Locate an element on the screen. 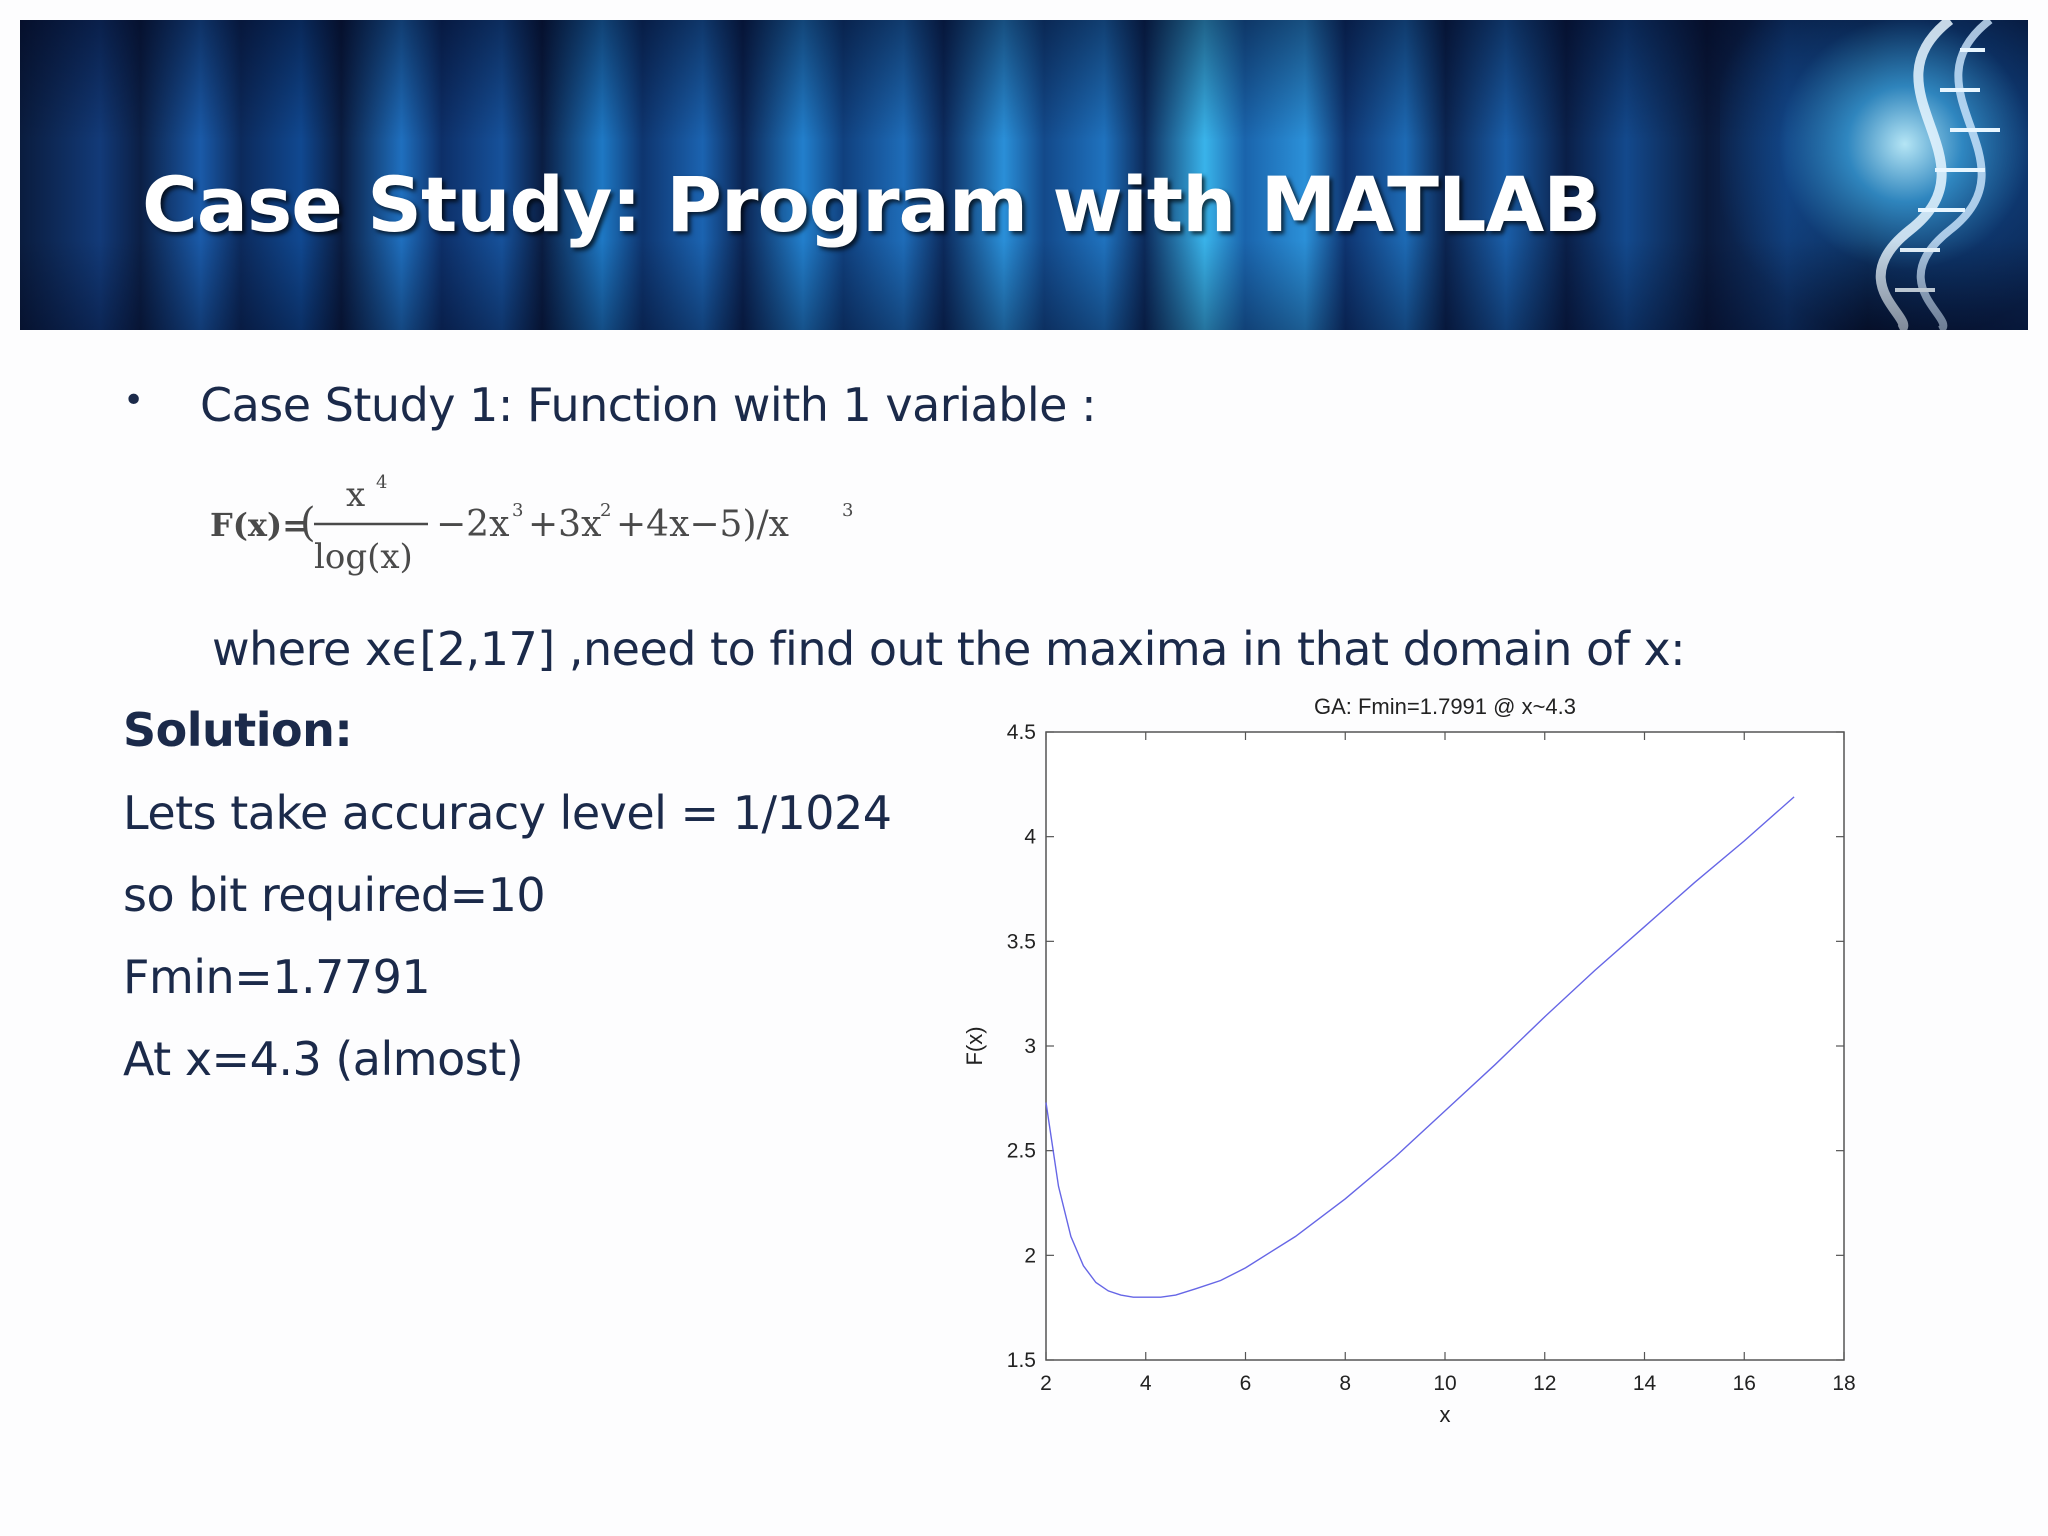  y-tick-label: 4 is located at coordinates (1030, 837).